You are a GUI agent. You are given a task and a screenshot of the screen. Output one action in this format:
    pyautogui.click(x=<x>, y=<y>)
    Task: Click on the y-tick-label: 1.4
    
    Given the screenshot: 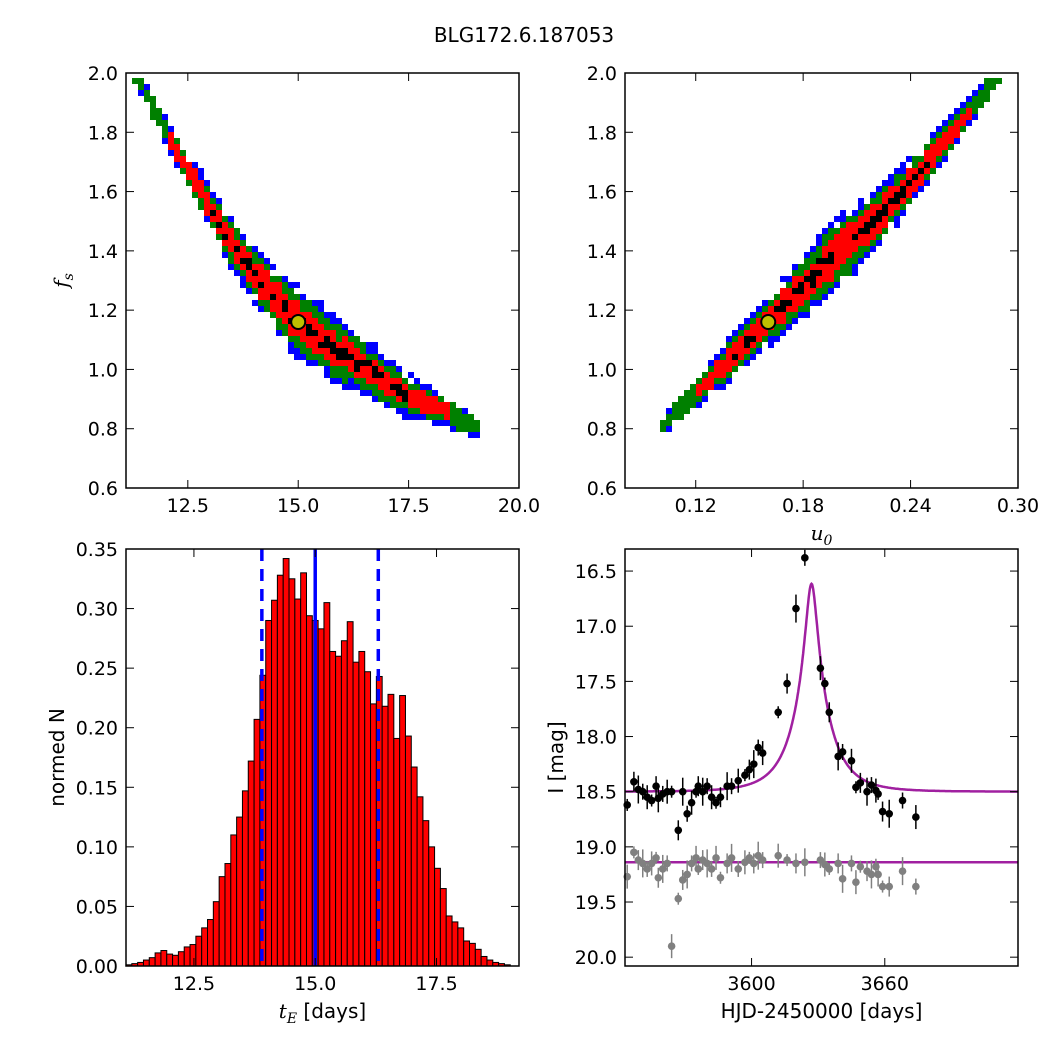 What is the action you would take?
    pyautogui.click(x=602, y=252)
    